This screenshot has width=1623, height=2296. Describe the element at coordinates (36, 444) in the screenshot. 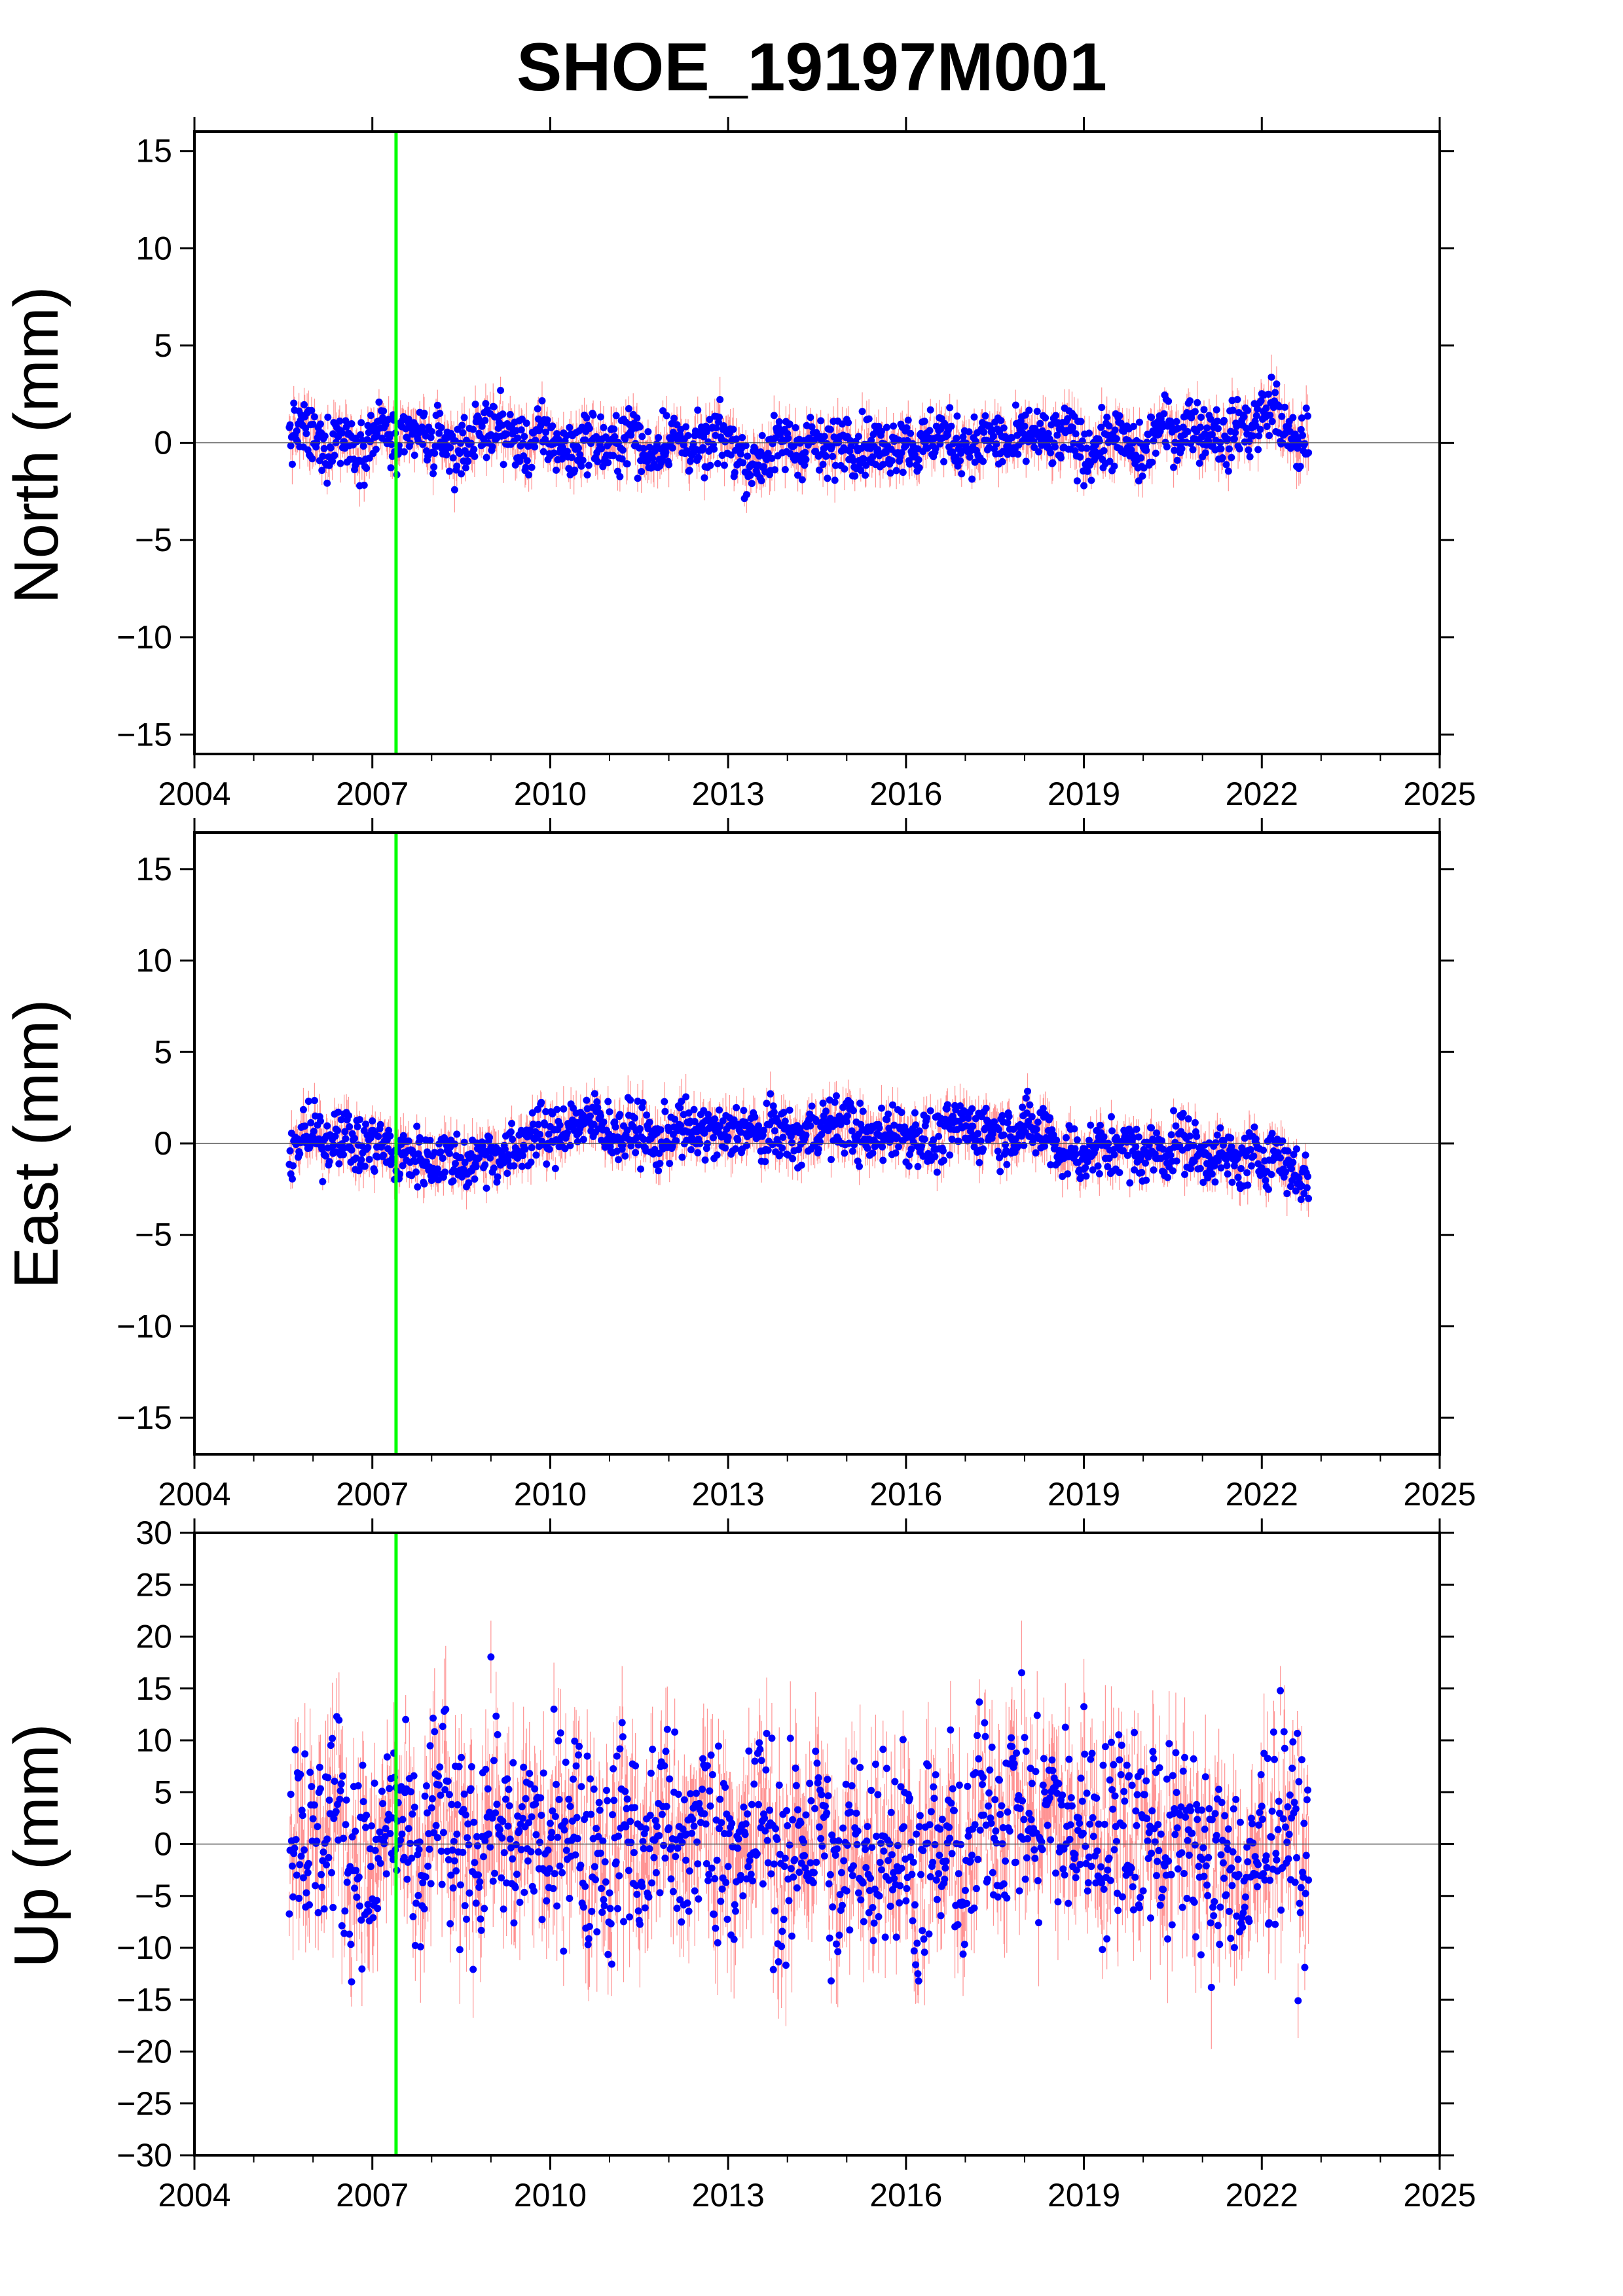

I see `north-axis-label: North (mm)` at that location.